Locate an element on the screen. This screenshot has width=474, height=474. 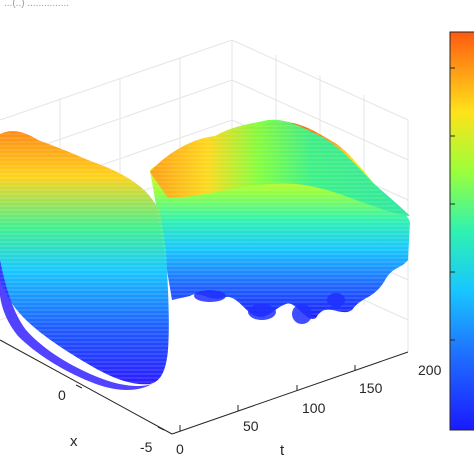
t-tick-label: 150 is located at coordinates (371, 388).